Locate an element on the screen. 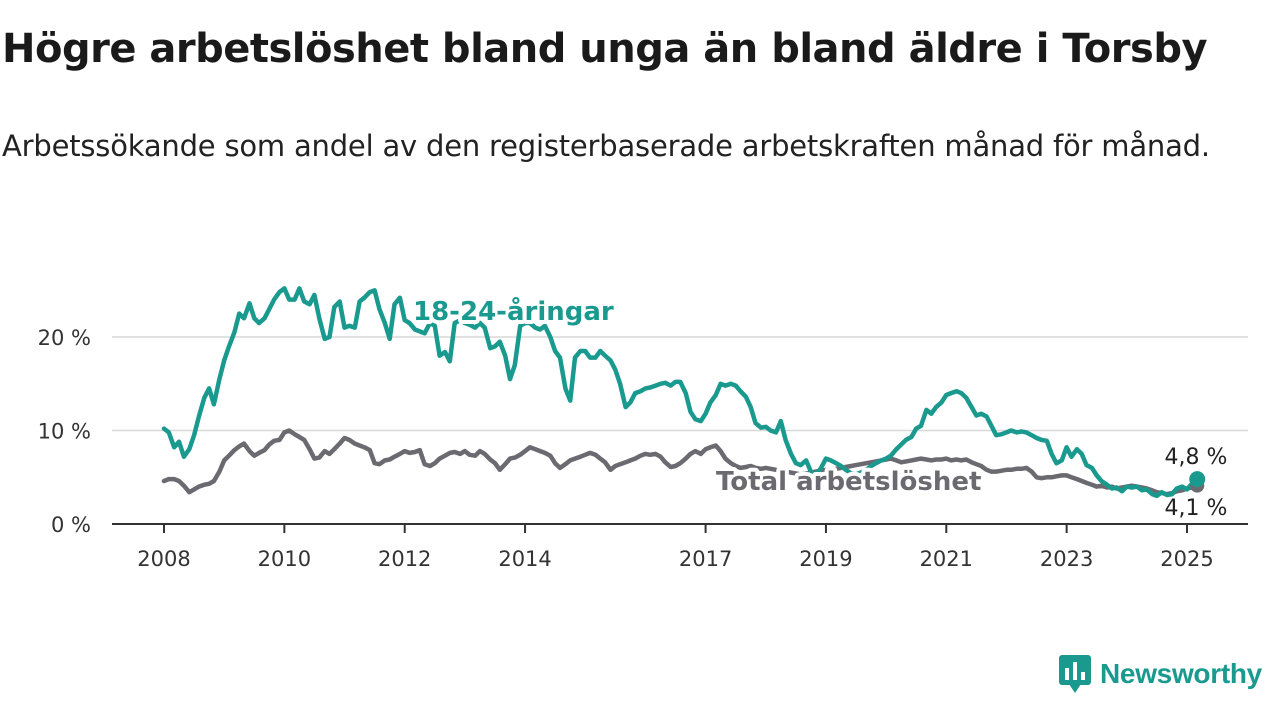  x-tick-label: 2023 is located at coordinates (1066, 559).